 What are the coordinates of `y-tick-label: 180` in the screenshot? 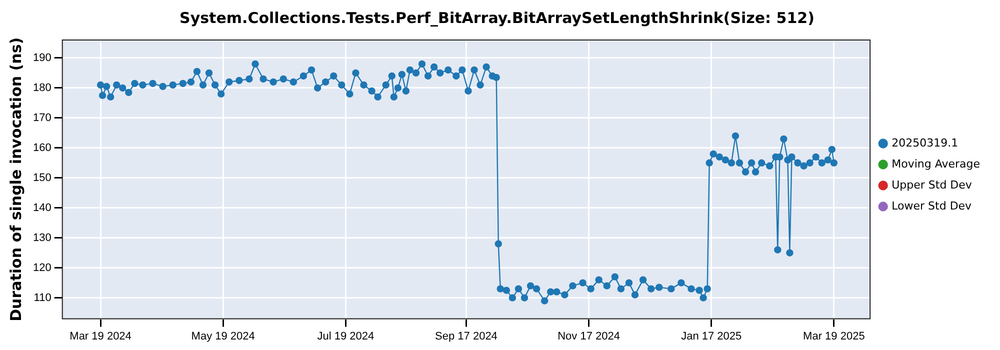 It's located at (42, 88).